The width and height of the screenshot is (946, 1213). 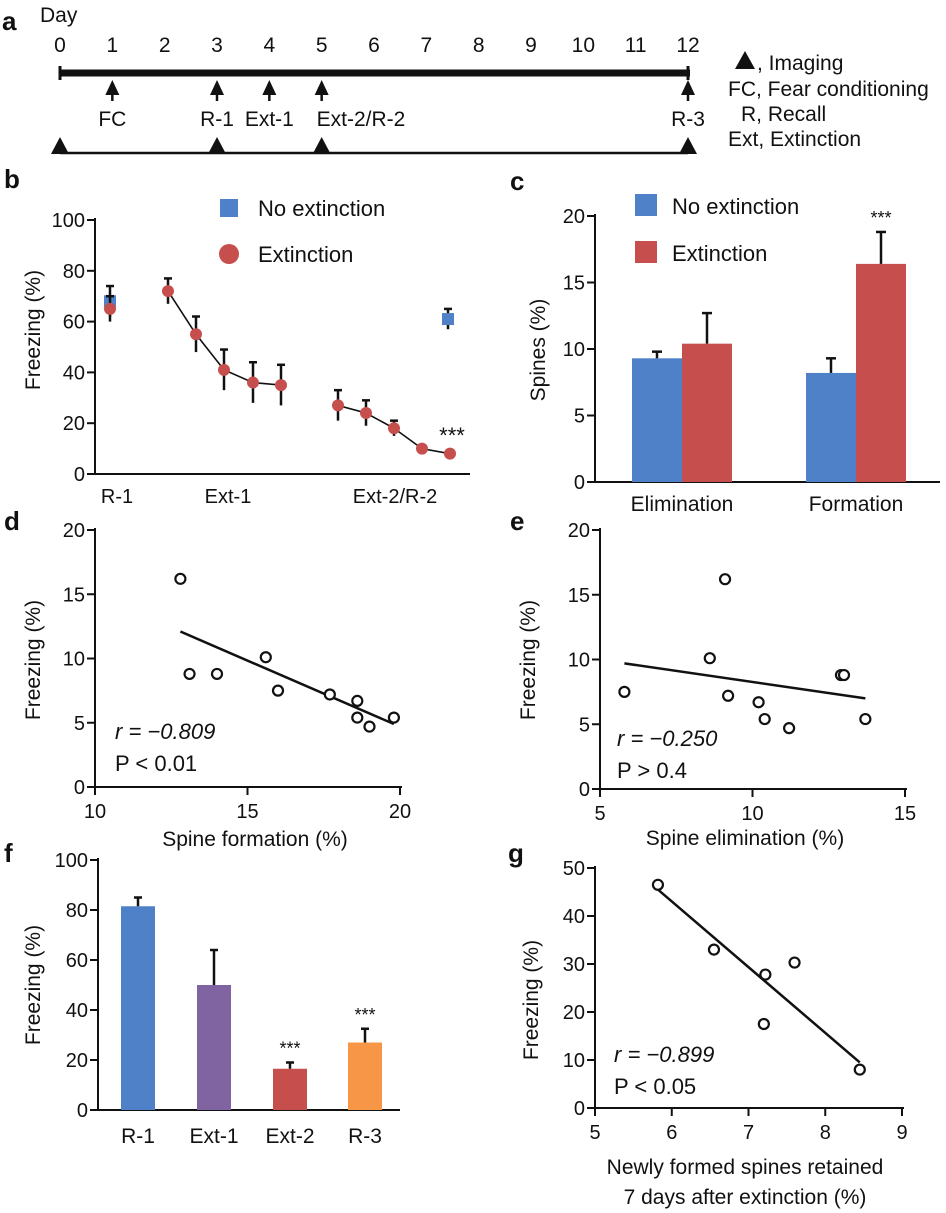 I want to click on timeline-day-number: 7, so click(x=426, y=45).